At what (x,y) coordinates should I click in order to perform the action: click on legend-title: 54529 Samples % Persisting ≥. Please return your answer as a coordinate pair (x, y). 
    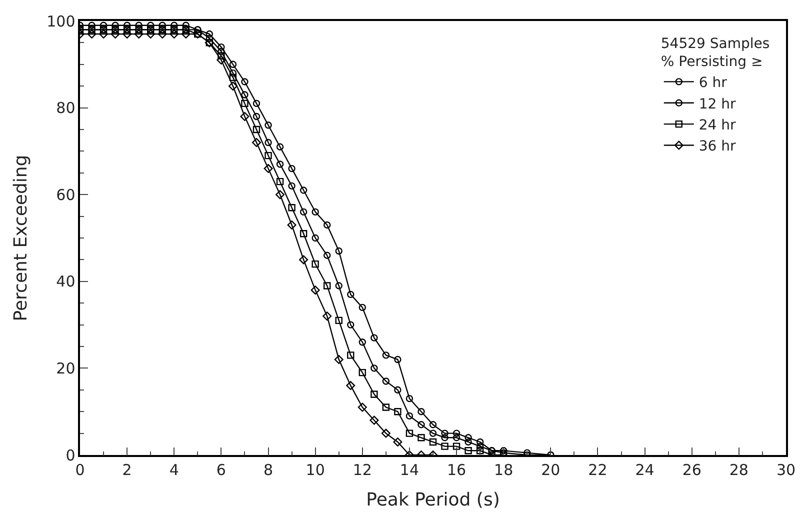
    Looking at the image, I should click on (715, 53).